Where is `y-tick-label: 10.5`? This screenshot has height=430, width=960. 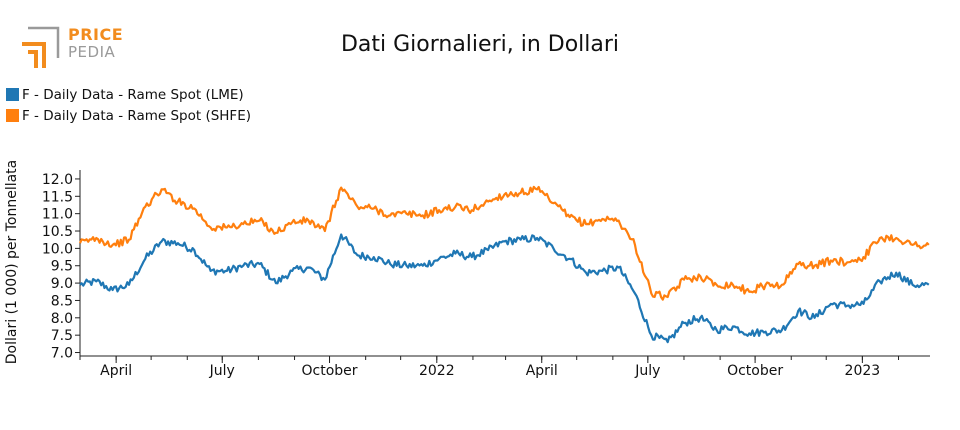 y-tick-label: 10.5 is located at coordinates (57, 232).